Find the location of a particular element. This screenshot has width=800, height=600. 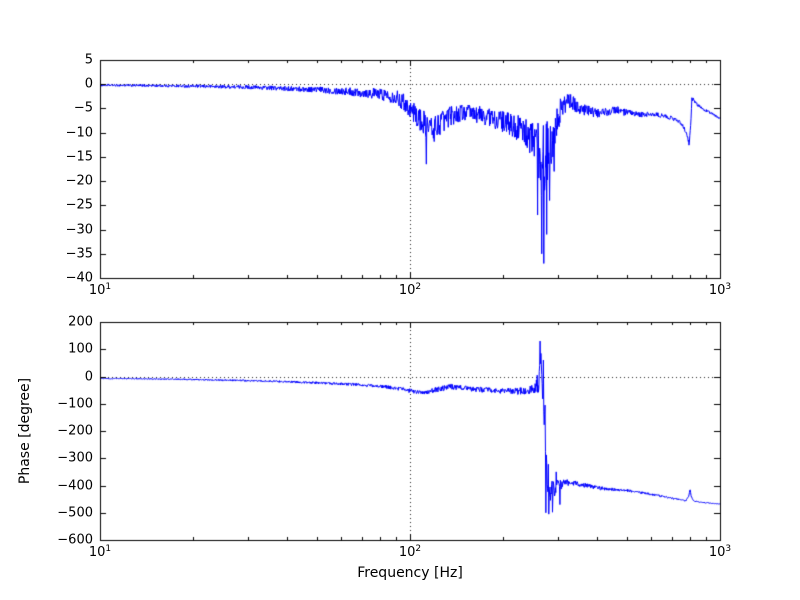

phase-y-axis-label: Phase [degree] is located at coordinates (25, 431).